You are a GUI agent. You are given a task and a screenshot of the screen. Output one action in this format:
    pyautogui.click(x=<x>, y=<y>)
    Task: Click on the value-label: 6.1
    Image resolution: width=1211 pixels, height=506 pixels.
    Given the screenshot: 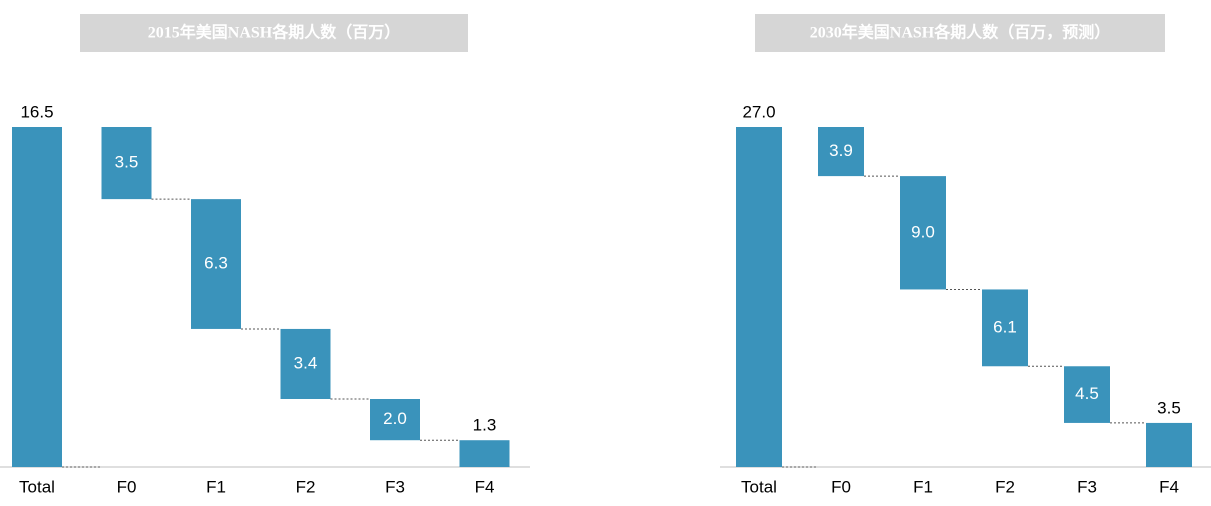 What is the action you would take?
    pyautogui.click(x=1005, y=326)
    